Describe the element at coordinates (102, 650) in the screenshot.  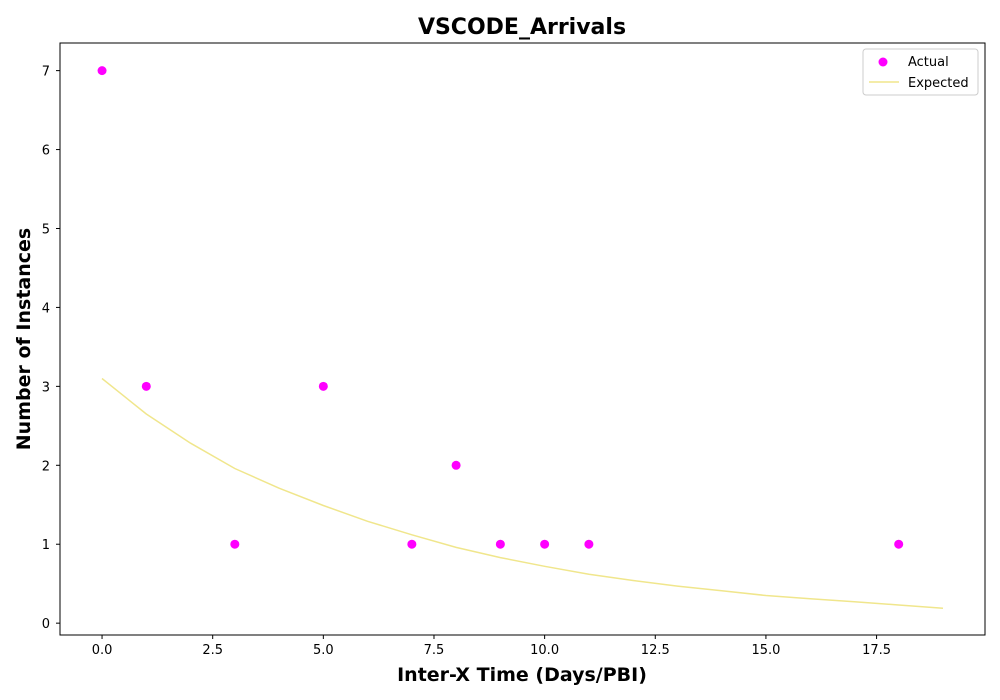
I see `x-tick-label: 0.0` at that location.